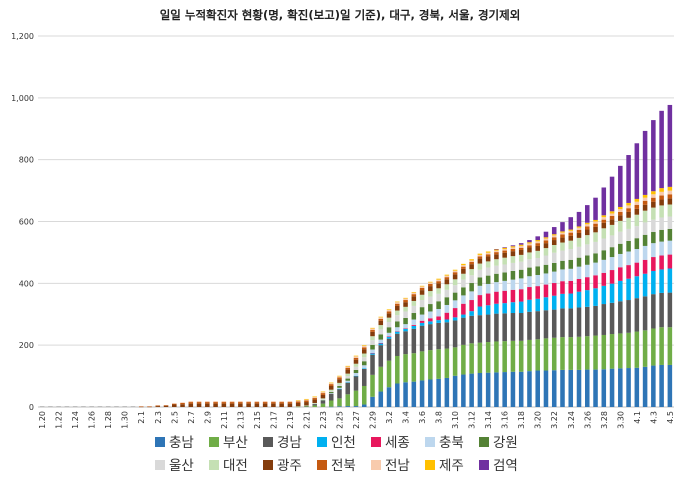 The width and height of the screenshot is (680, 485). I want to click on x-tick-label: 3.28, so click(604, 420).